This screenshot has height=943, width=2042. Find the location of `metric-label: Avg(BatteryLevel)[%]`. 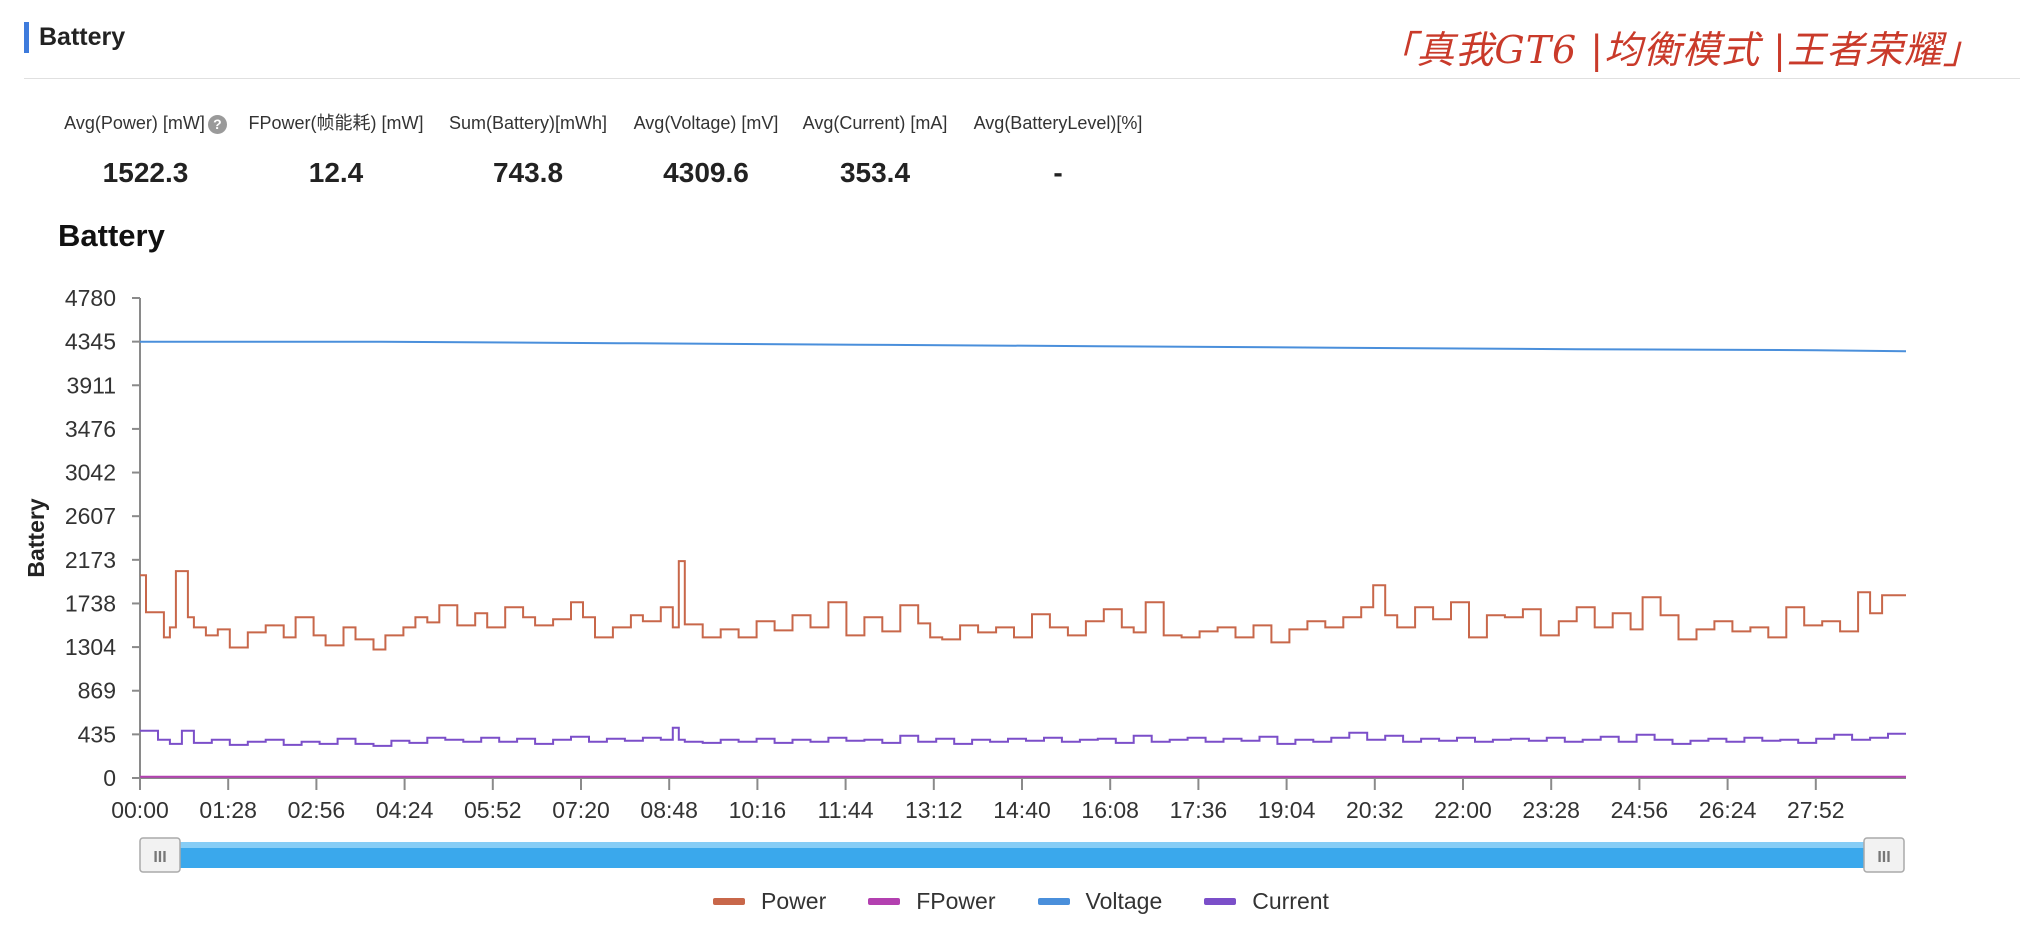

metric-label: Avg(BatteryLevel)[%] is located at coordinates (1058, 123).